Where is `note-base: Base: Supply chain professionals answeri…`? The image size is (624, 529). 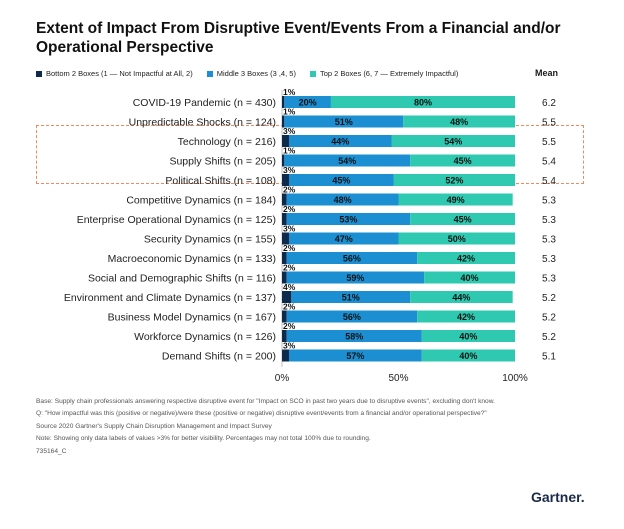 note-base: Base: Supply chain professionals answeri… is located at coordinates (265, 401).